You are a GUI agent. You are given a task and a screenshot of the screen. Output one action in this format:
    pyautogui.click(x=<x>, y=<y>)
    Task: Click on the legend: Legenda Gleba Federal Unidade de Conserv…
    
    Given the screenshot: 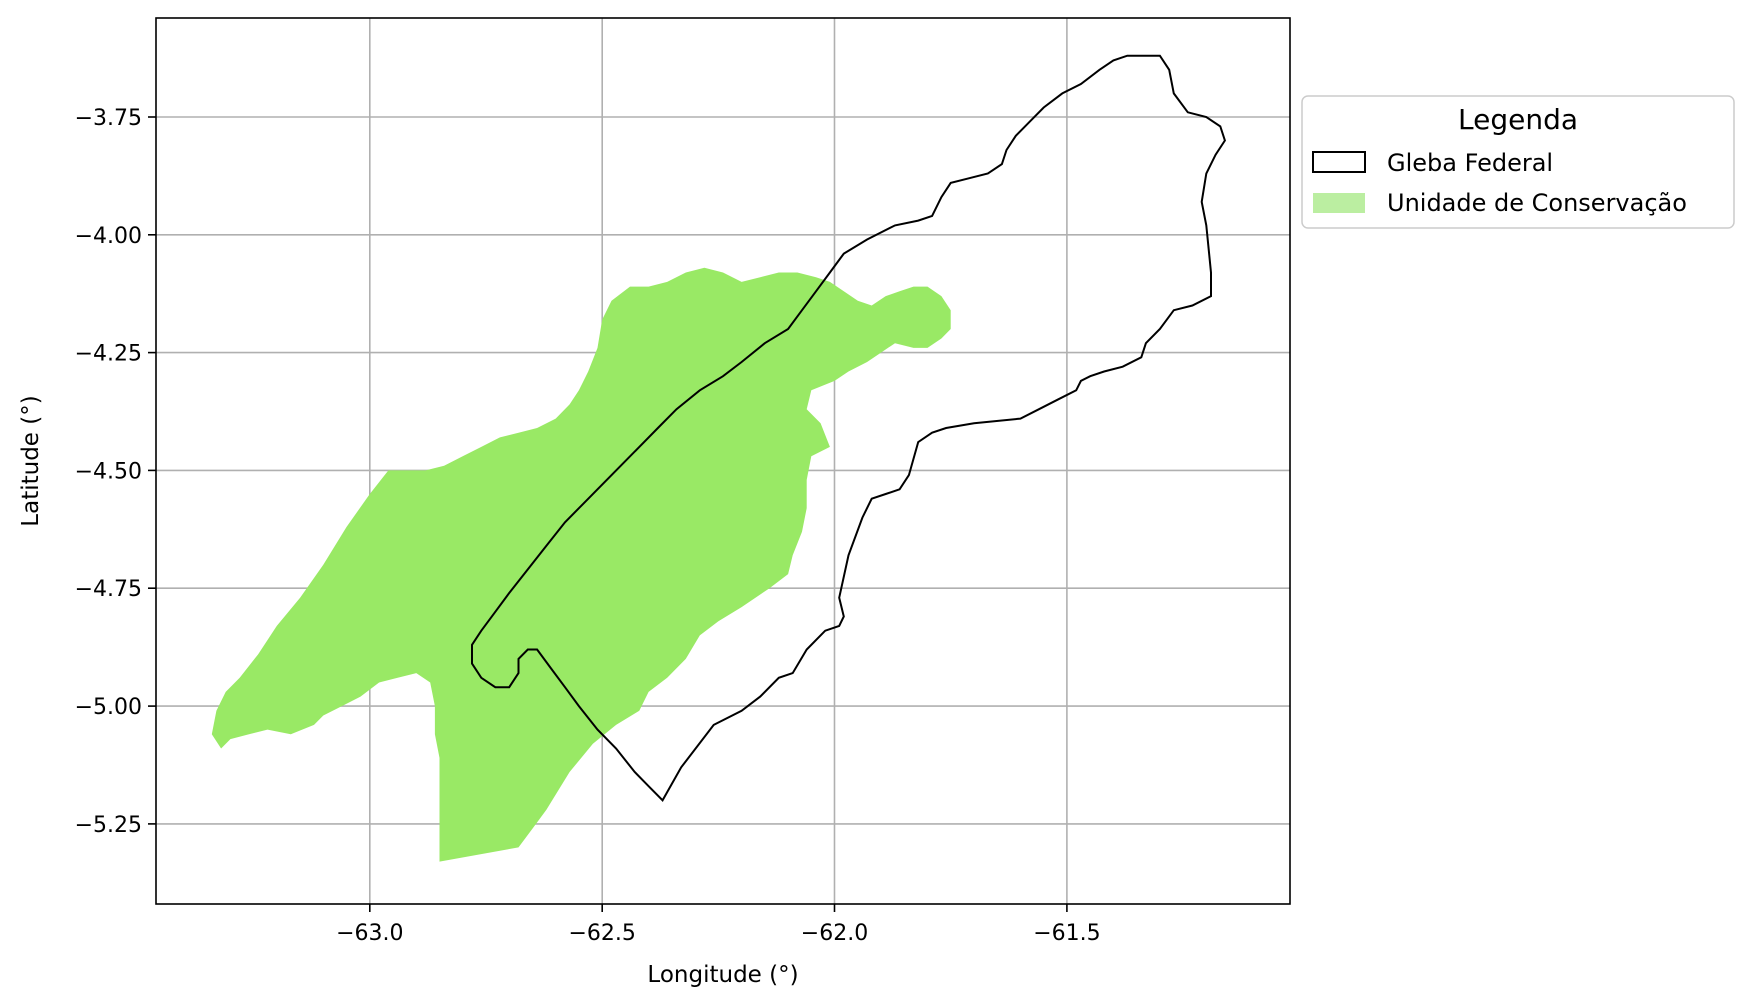 What is the action you would take?
    pyautogui.click(x=1518, y=162)
    